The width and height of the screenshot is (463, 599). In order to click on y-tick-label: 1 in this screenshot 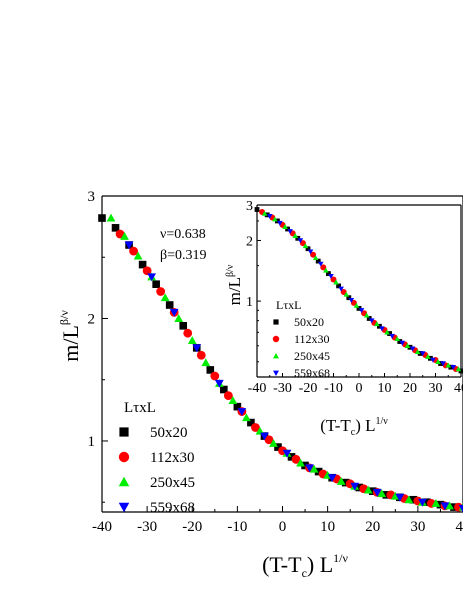, I will do `click(92, 442)`.